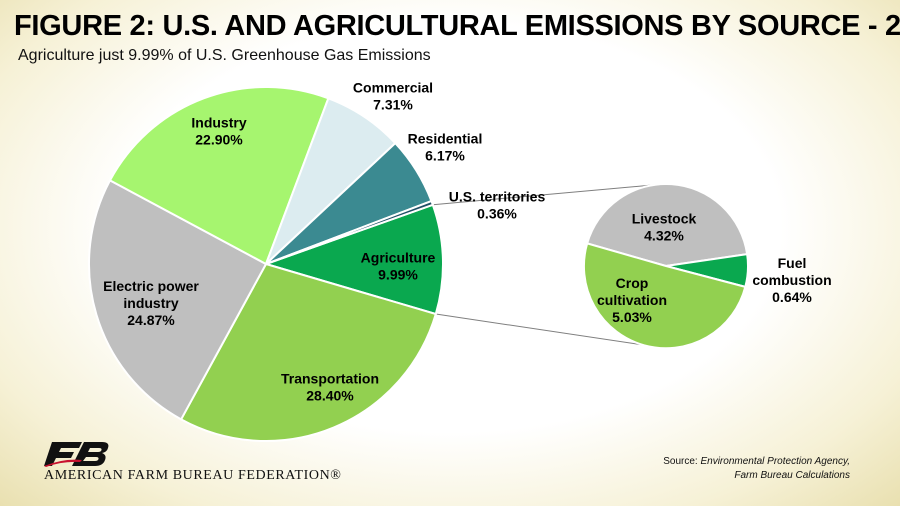 The image size is (900, 506). I want to click on source-line-1: Environmental Protection Agency,, so click(775, 461).